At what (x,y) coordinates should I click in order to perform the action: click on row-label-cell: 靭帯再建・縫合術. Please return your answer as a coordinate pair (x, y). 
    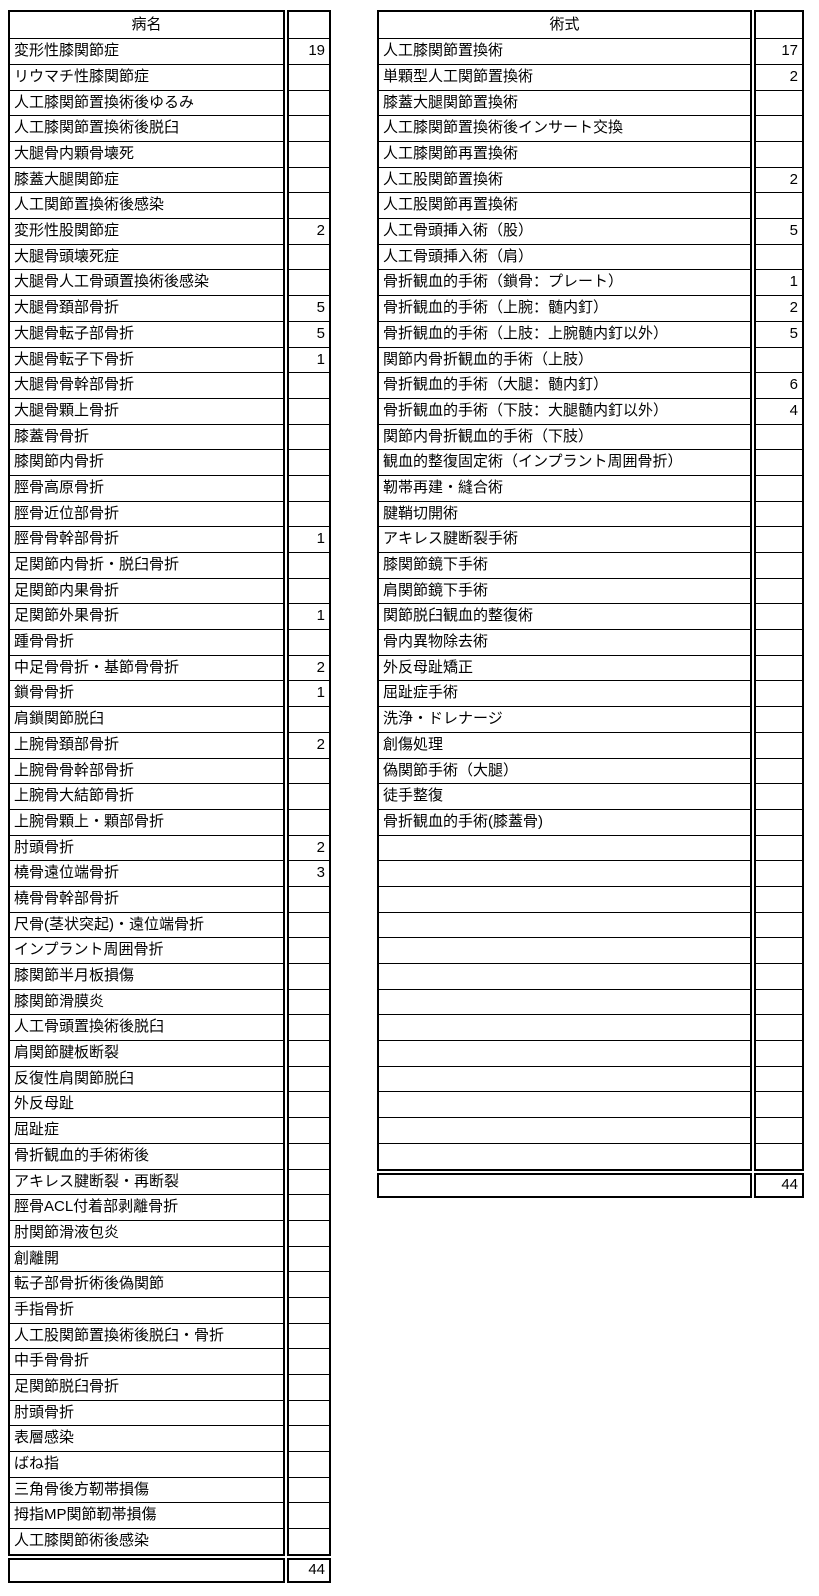
    Looking at the image, I should click on (564, 487).